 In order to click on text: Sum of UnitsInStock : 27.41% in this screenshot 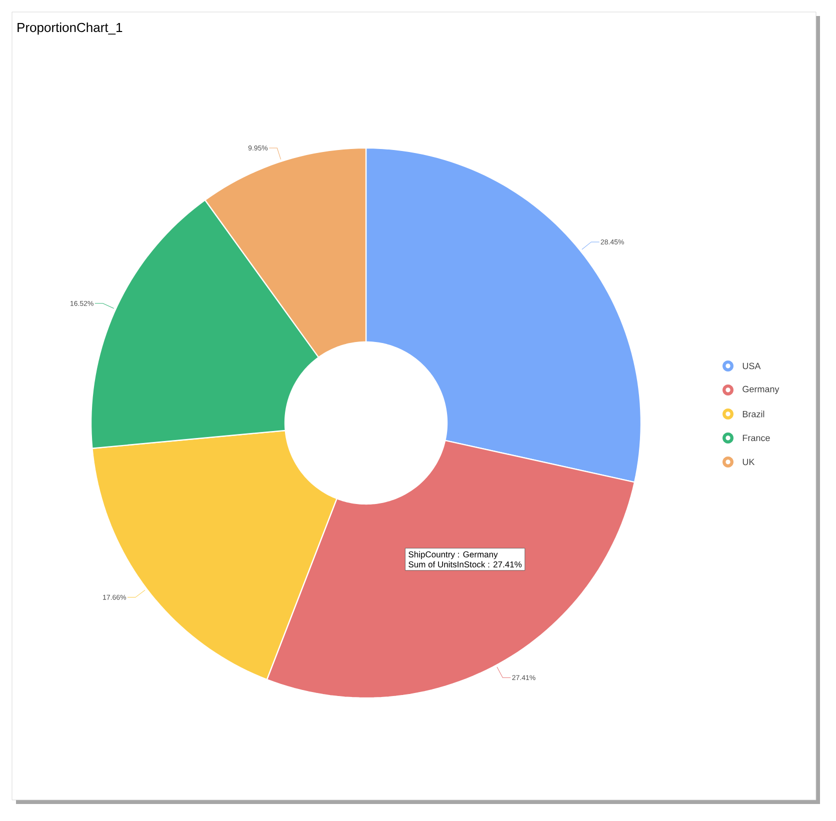, I will do `click(465, 564)`.